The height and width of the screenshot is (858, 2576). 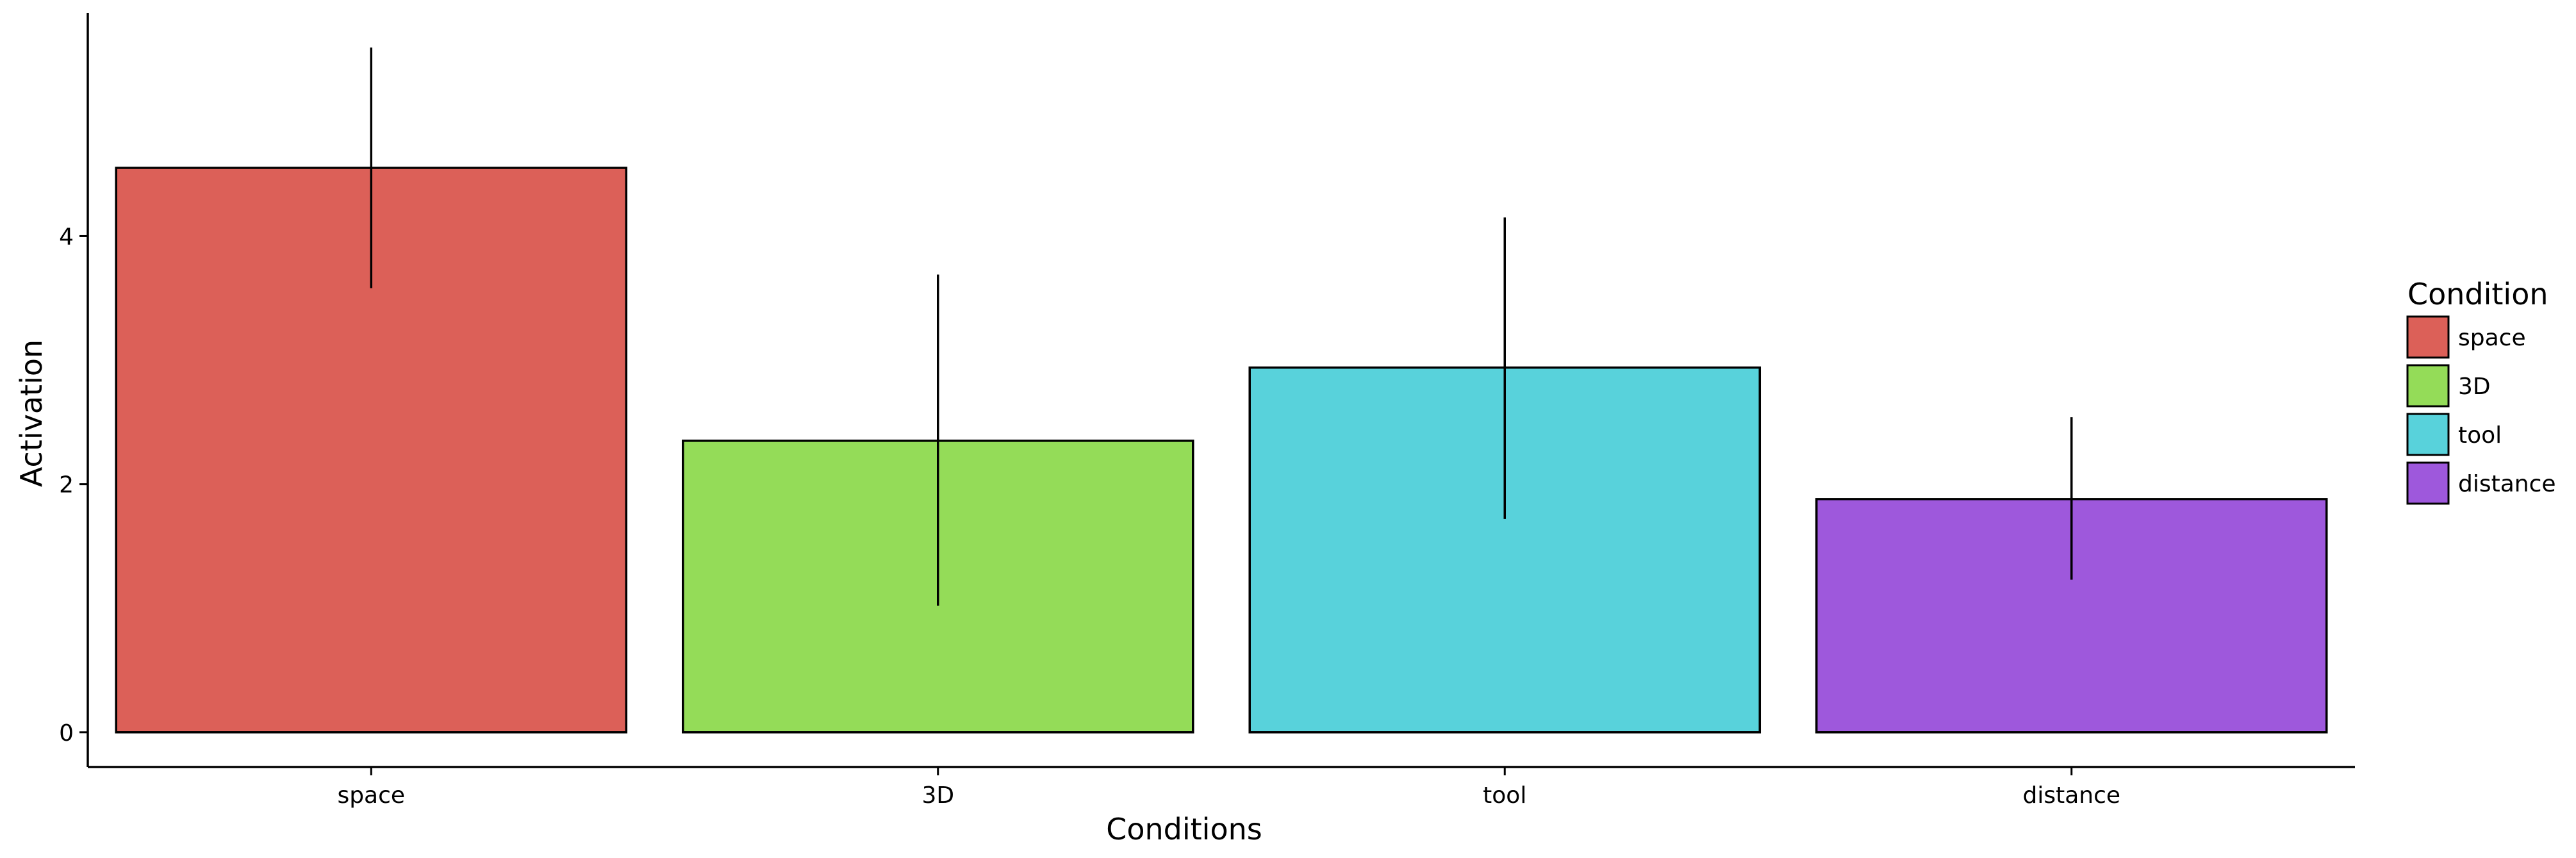 What do you see at coordinates (66, 734) in the screenshot?
I see `y-tick-label-0: 0` at bounding box center [66, 734].